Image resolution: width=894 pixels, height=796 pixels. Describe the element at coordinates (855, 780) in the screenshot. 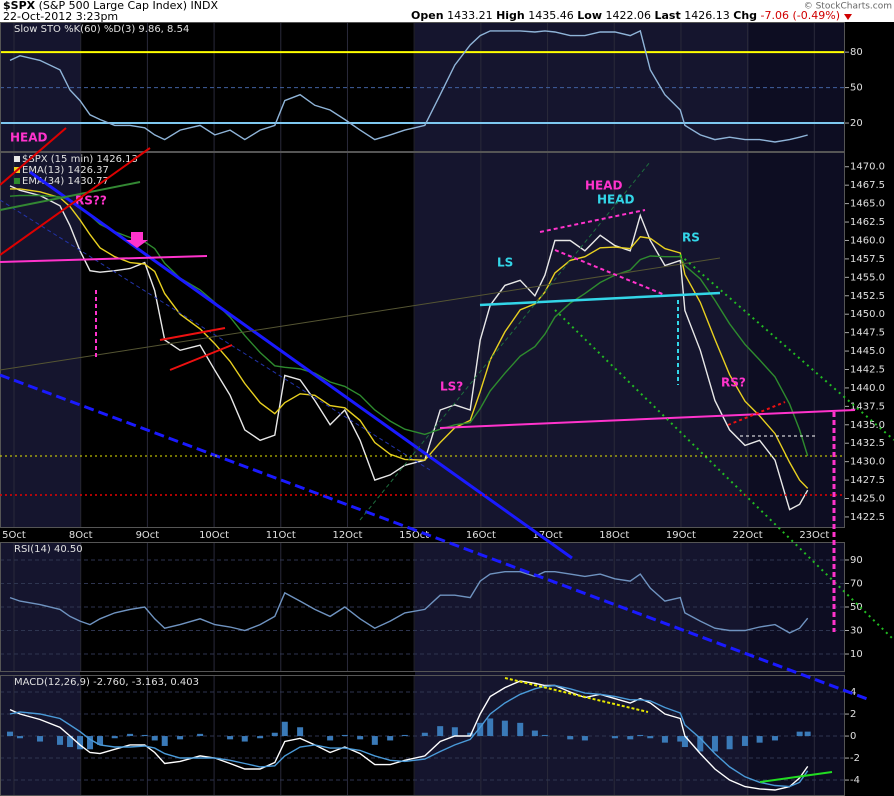

I see `y-tick-label: -4` at that location.